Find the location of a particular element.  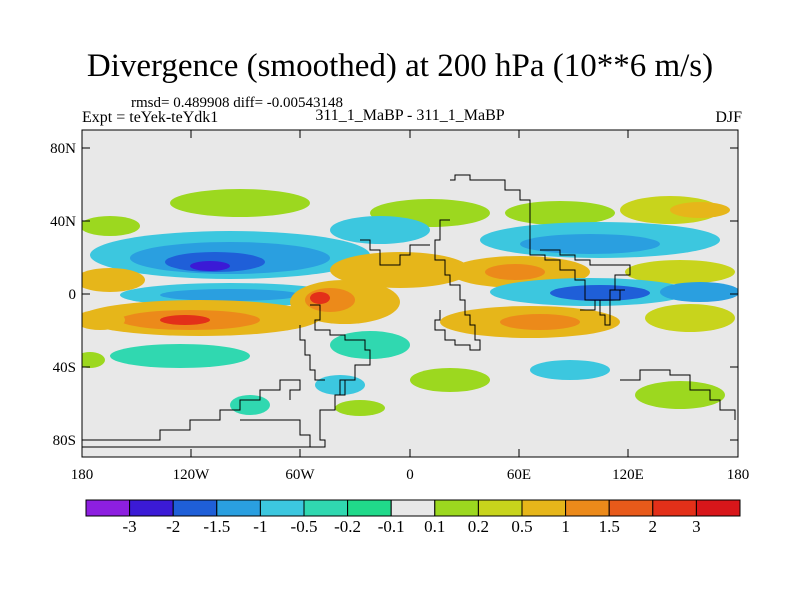

stats-text: rmsd= 0.489908 diff= -0.00543148 is located at coordinates (237, 103).